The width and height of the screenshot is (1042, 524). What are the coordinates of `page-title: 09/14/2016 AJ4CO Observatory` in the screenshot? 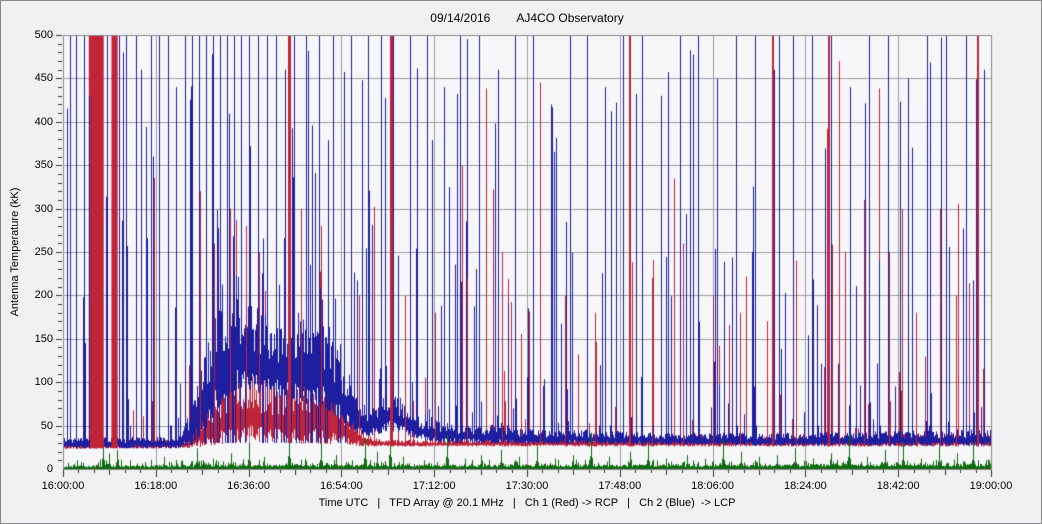 It's located at (527, 18).